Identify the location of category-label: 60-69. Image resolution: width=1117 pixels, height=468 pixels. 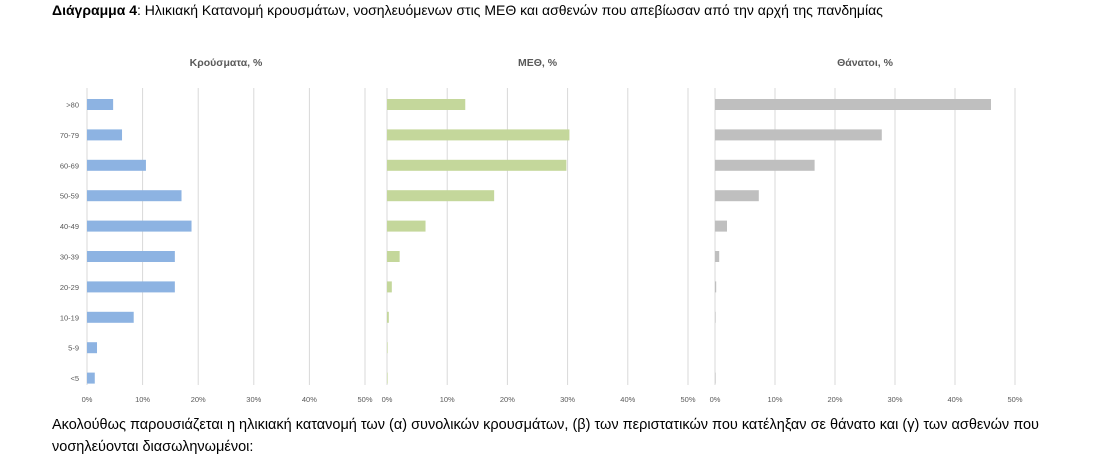
(69, 165).